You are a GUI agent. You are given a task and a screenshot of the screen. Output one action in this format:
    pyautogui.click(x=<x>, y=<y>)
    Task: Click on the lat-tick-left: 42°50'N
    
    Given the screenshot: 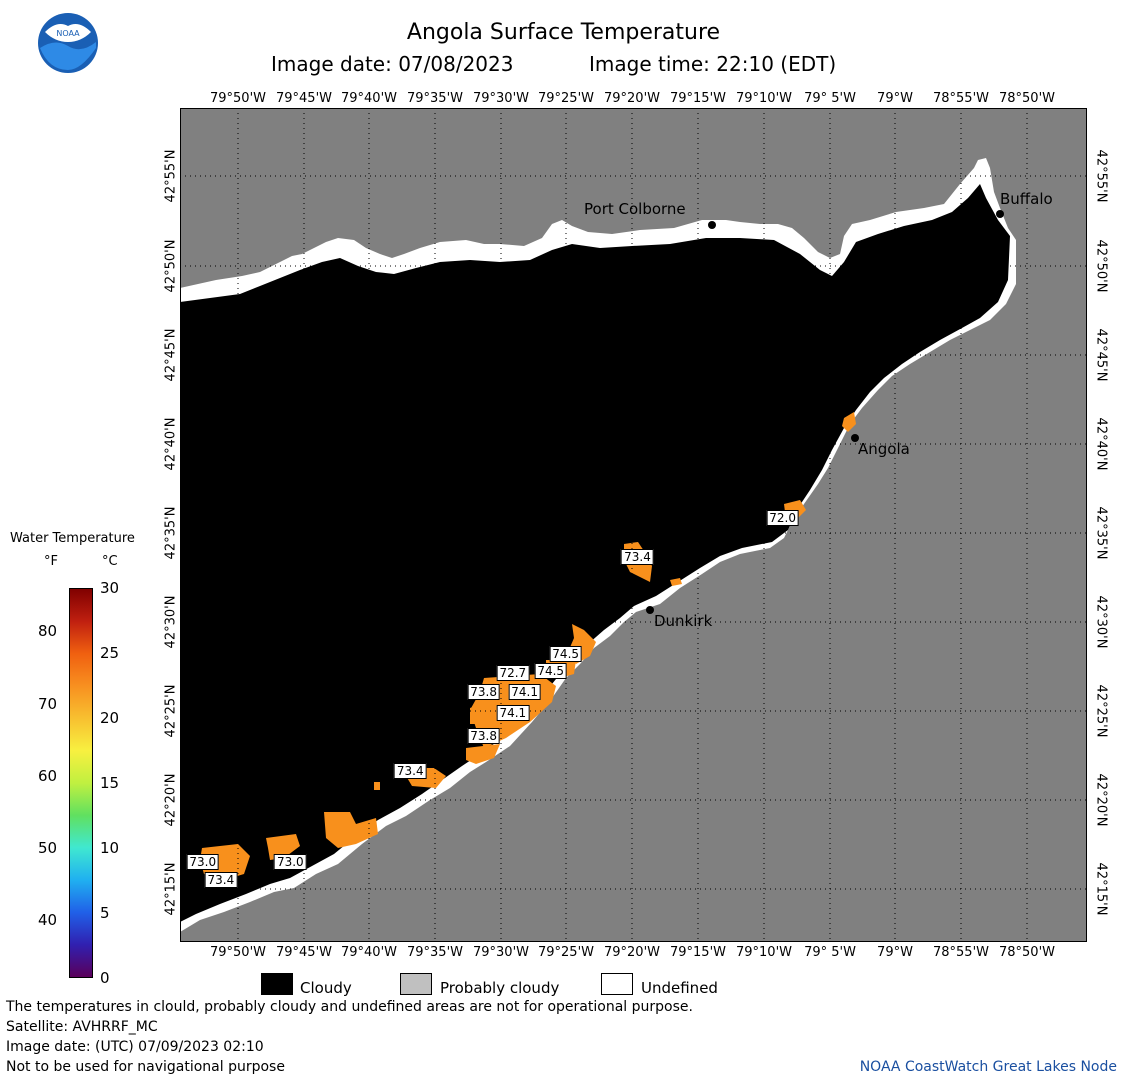 What is the action you would take?
    pyautogui.click(x=171, y=266)
    